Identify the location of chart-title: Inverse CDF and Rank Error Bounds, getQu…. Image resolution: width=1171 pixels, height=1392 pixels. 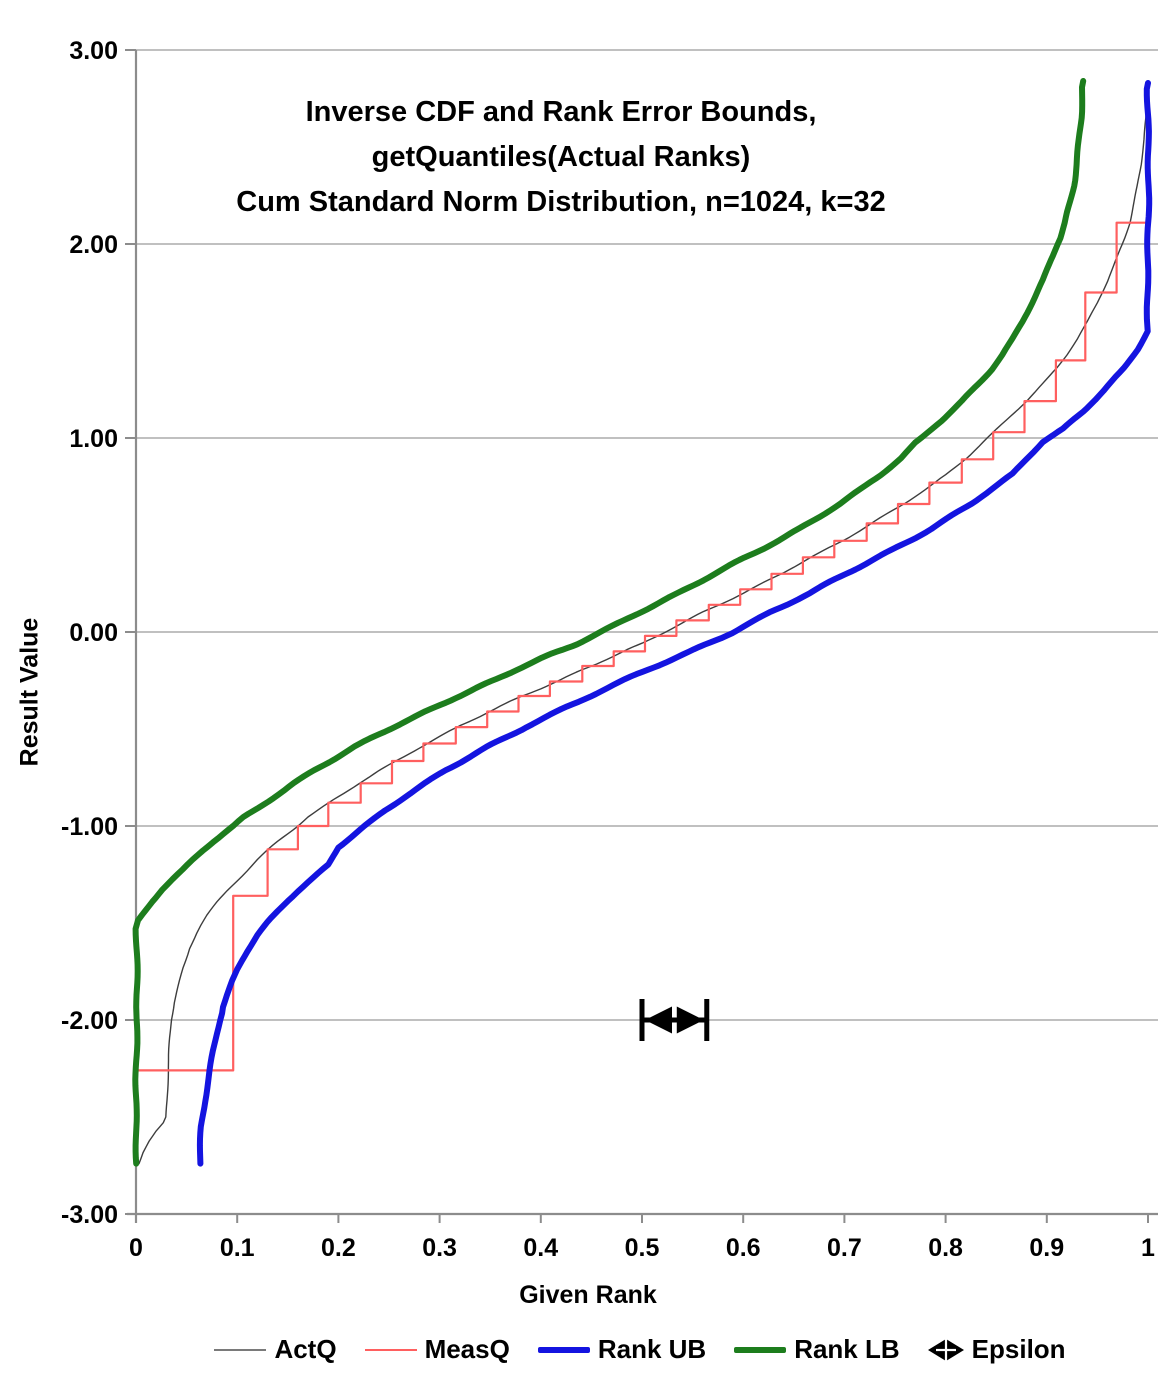
(560, 157).